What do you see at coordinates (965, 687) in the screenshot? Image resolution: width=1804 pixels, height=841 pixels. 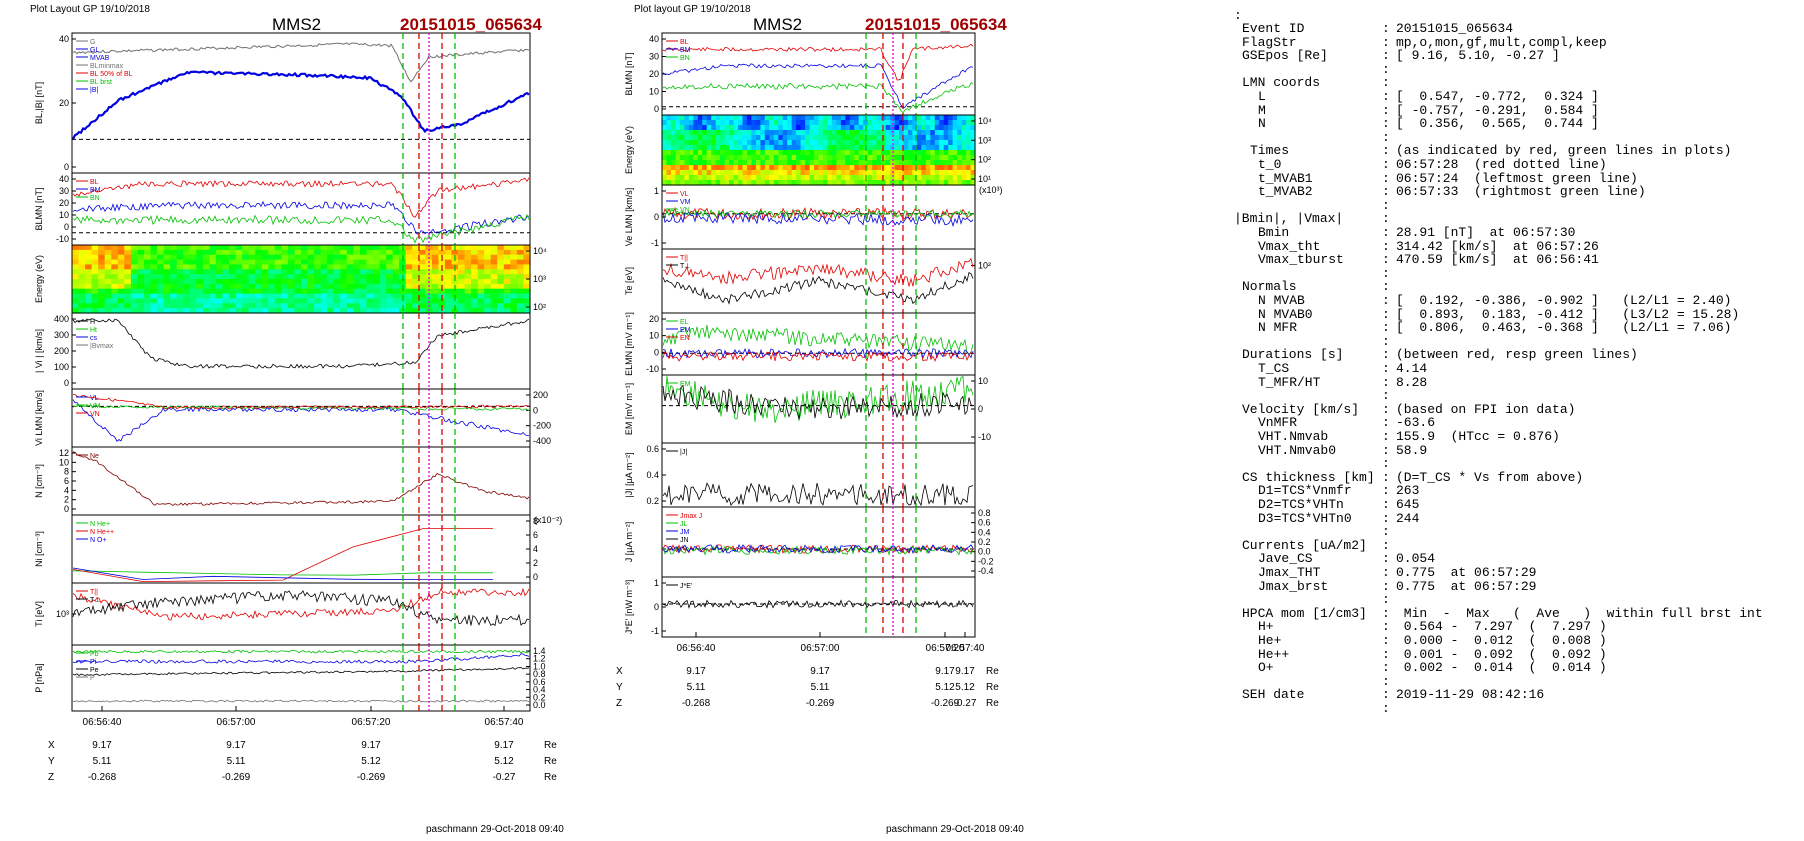 I see `position-value: 5.12` at bounding box center [965, 687].